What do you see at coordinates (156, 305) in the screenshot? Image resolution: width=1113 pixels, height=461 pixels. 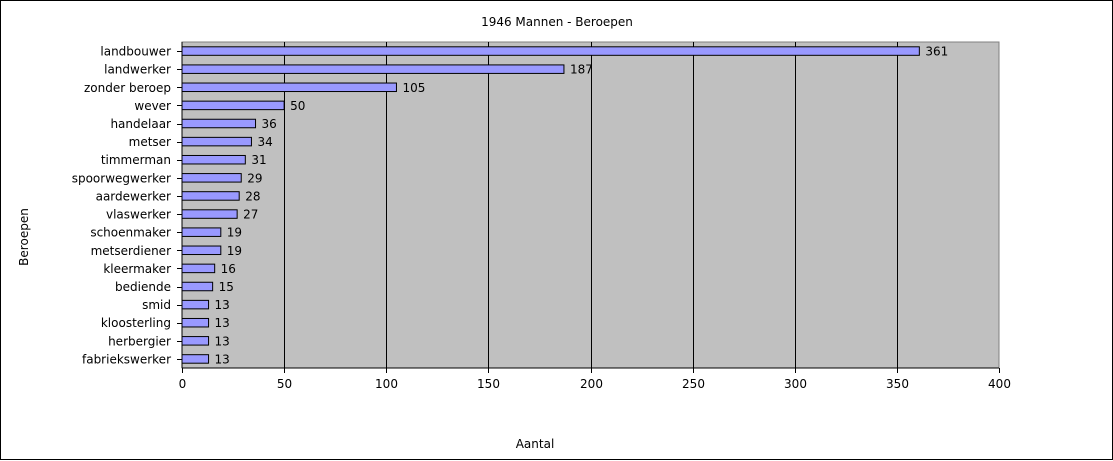 I see `category-label-smid: smid` at bounding box center [156, 305].